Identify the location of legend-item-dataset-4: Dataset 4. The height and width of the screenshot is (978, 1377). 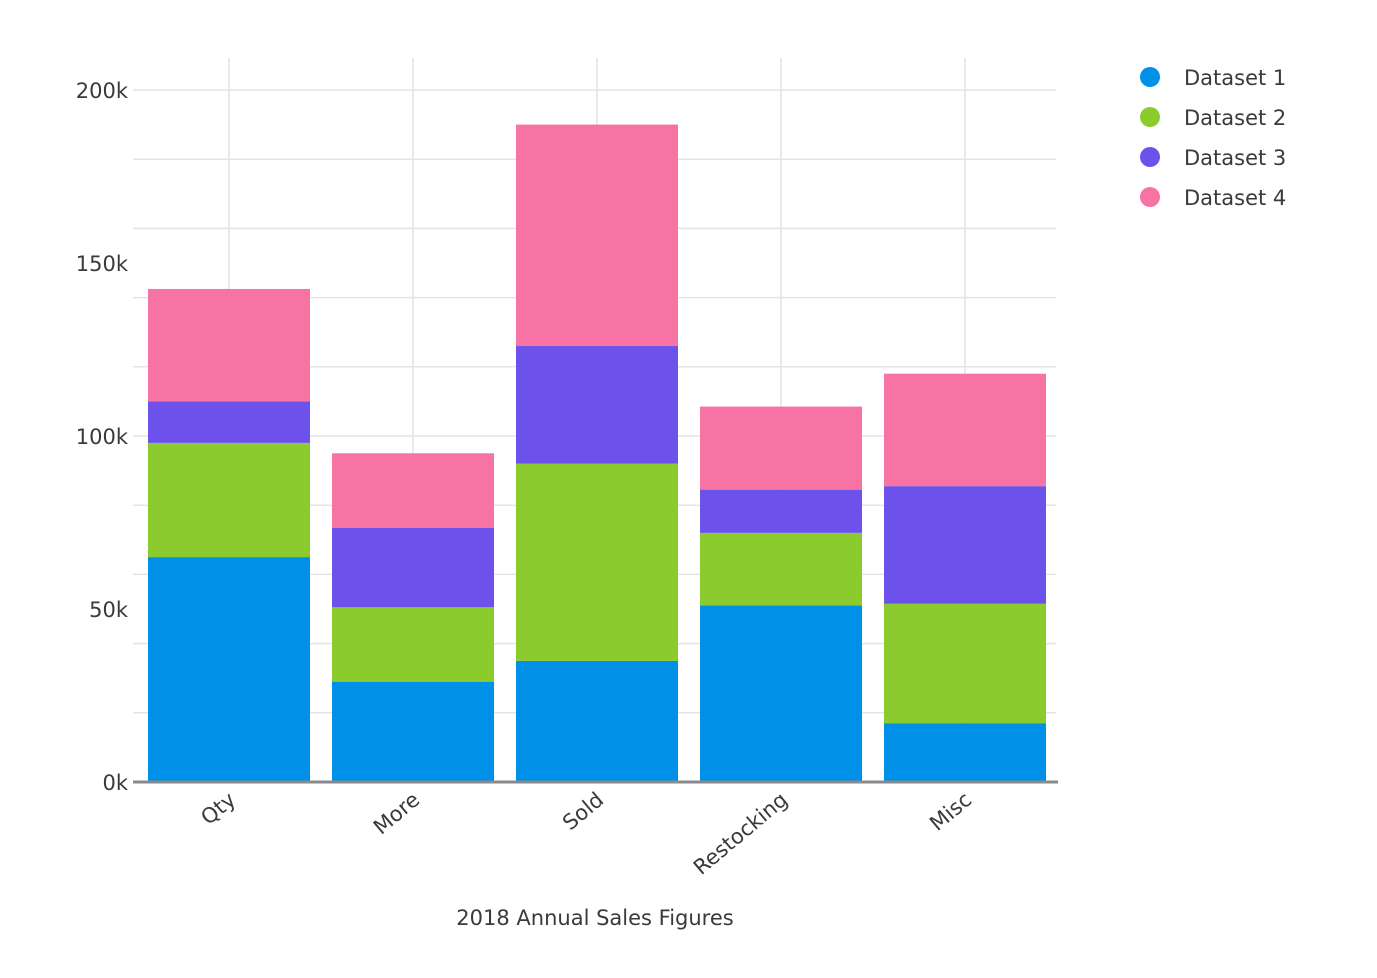
(1213, 198).